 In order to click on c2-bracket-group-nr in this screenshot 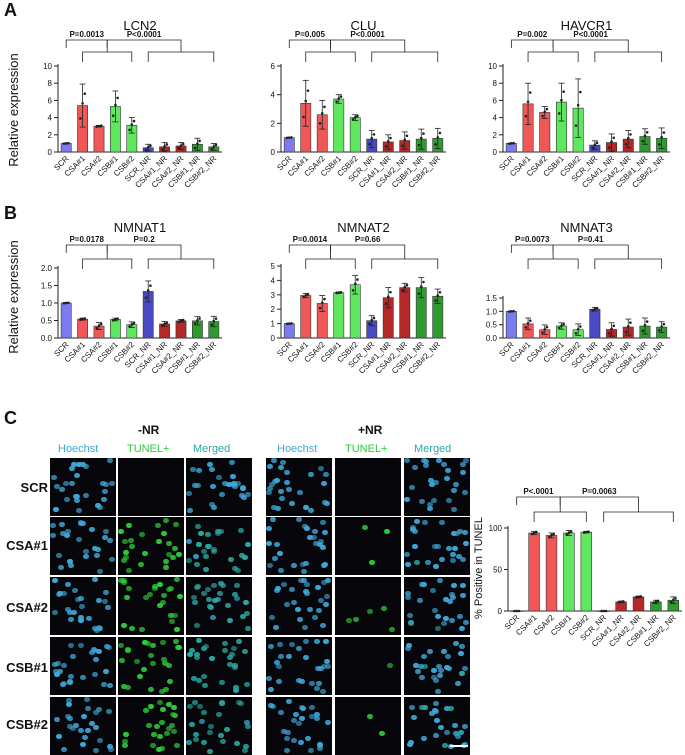, I will do `click(628, 56)`.